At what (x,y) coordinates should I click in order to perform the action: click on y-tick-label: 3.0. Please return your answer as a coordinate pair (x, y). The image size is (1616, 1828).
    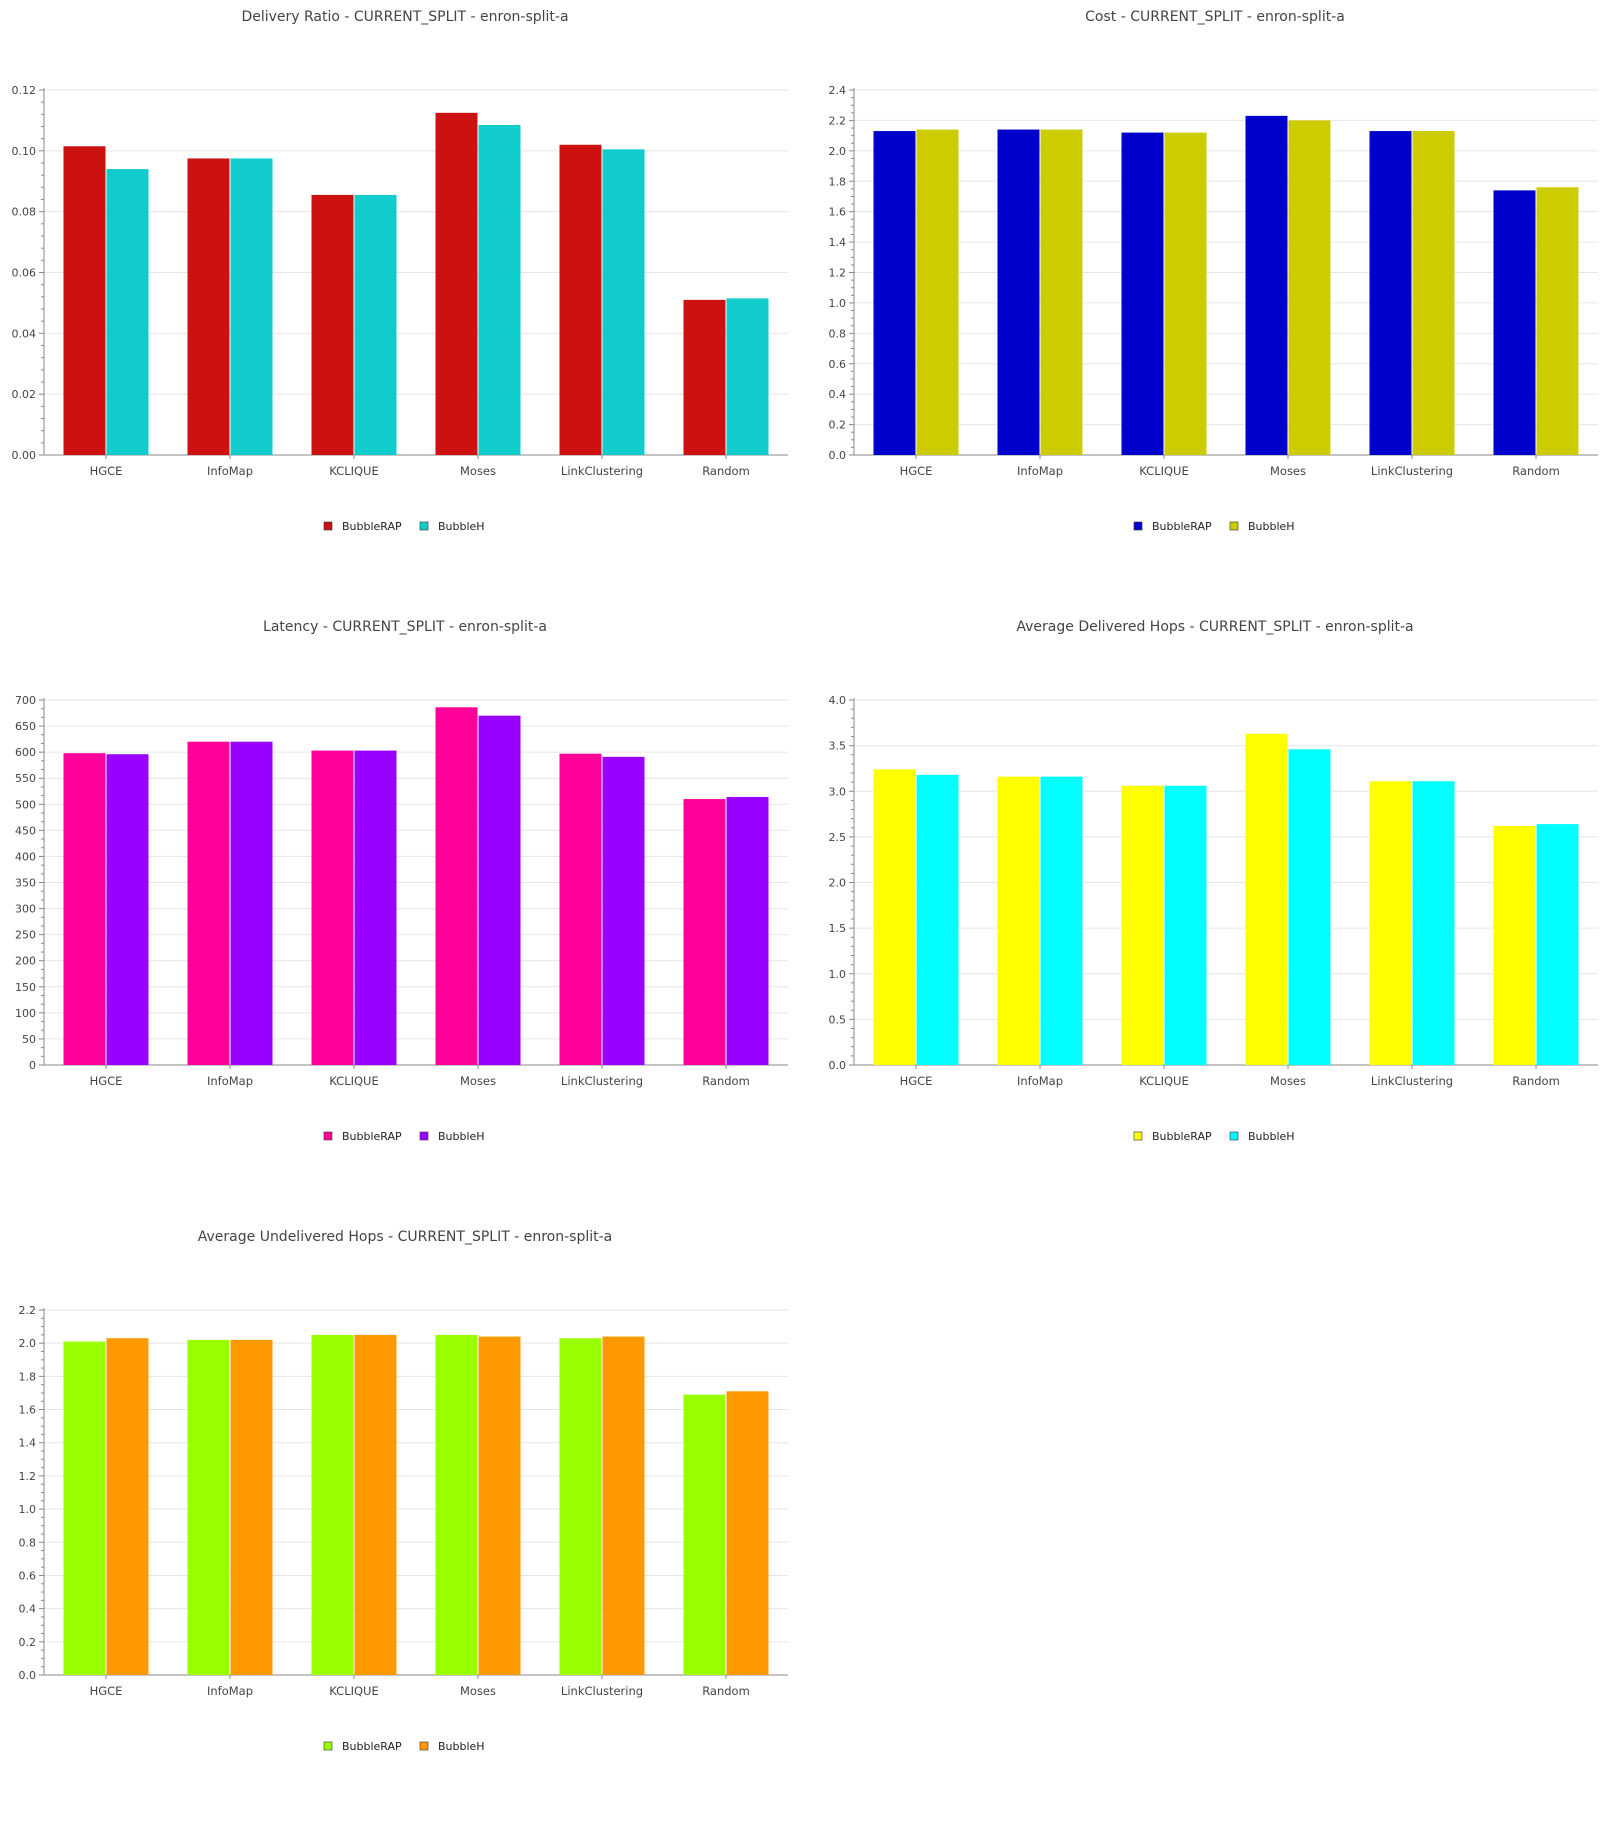
    Looking at the image, I should click on (838, 791).